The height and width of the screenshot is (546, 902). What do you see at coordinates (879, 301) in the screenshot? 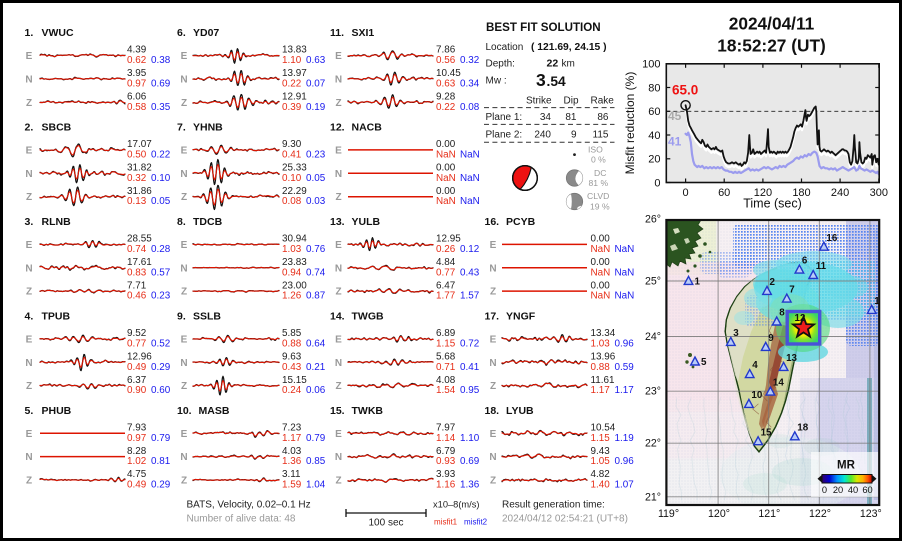
I see `svg-text: 17` at bounding box center [879, 301].